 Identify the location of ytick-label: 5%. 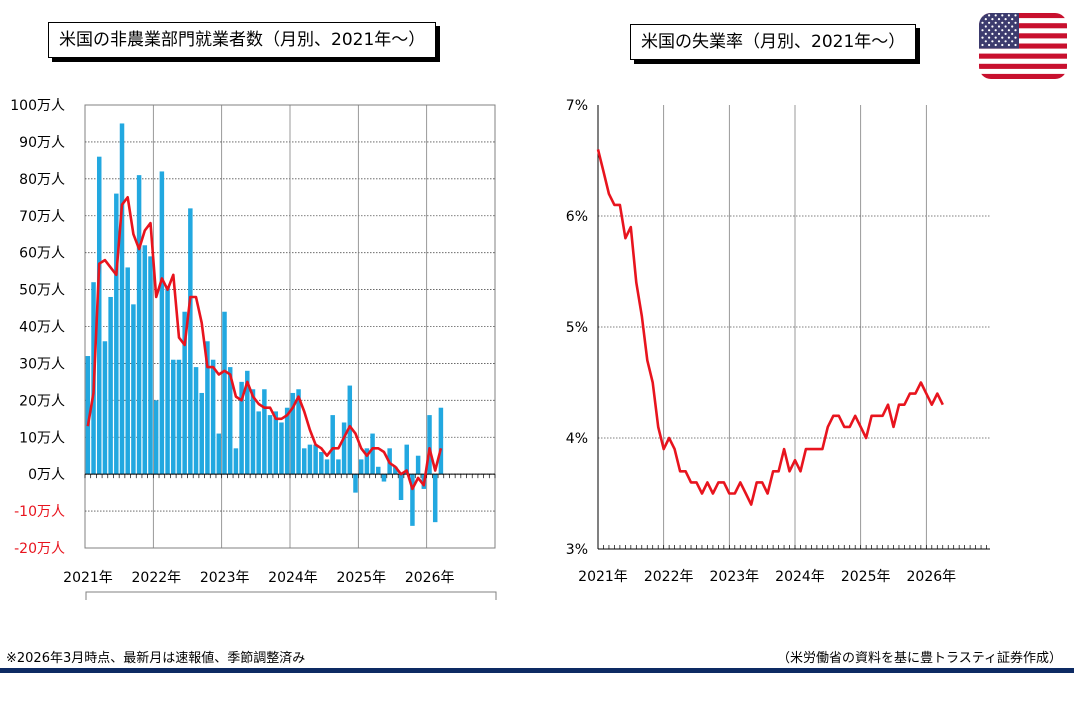
(577, 328).